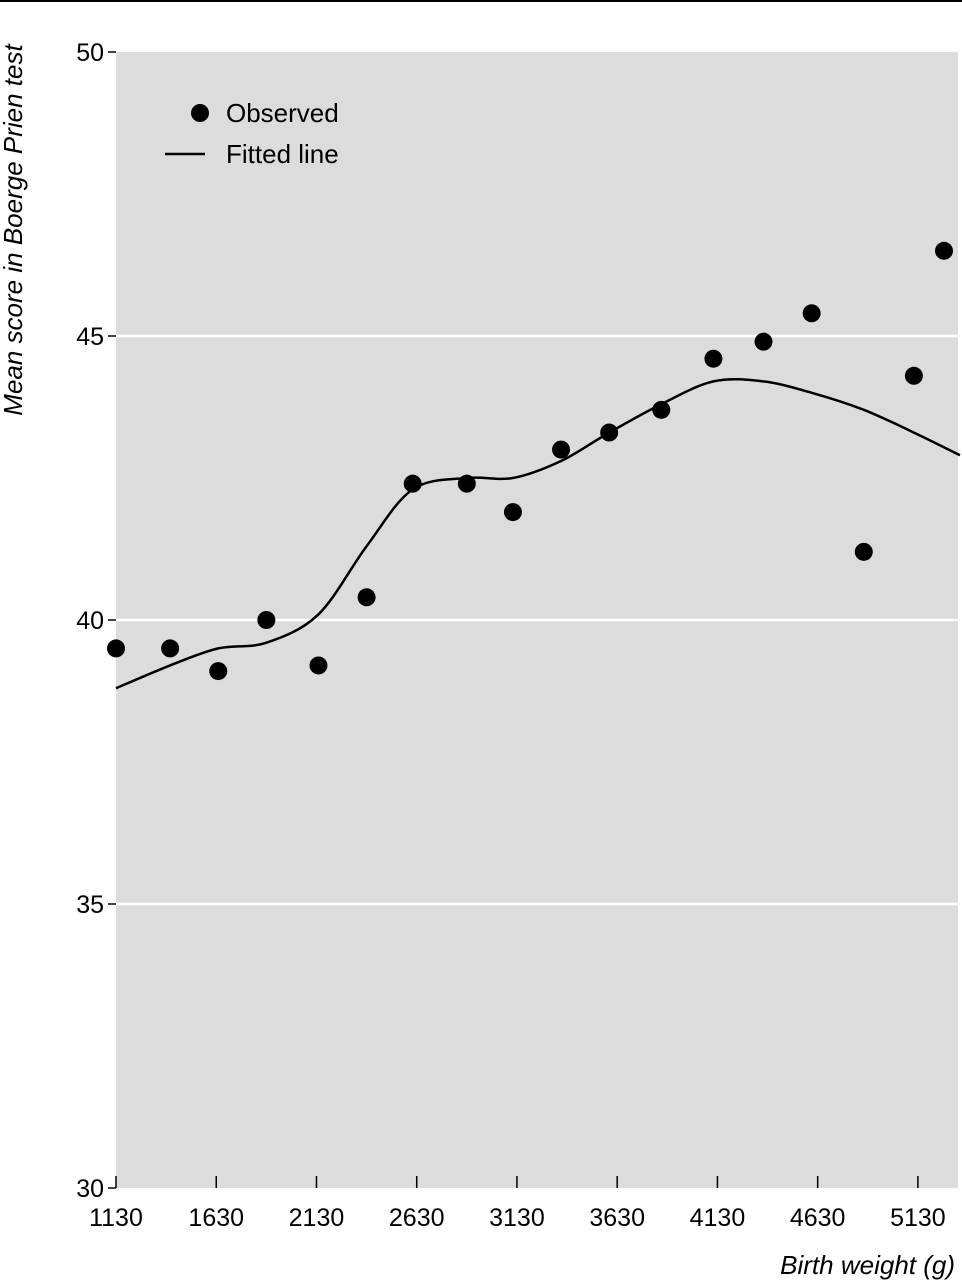  Describe the element at coordinates (867, 1265) in the screenshot. I see `x-axis-title: Birth weight (g)` at that location.